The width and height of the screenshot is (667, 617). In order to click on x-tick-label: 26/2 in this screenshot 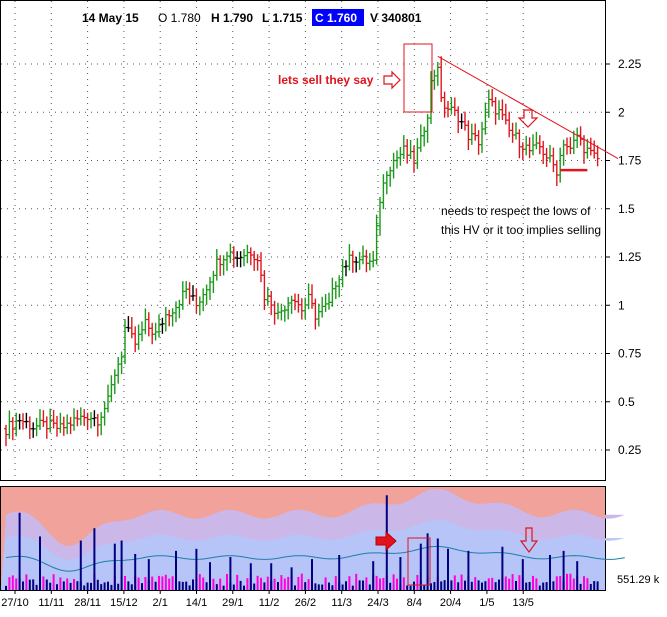, I will do `click(305, 603)`.